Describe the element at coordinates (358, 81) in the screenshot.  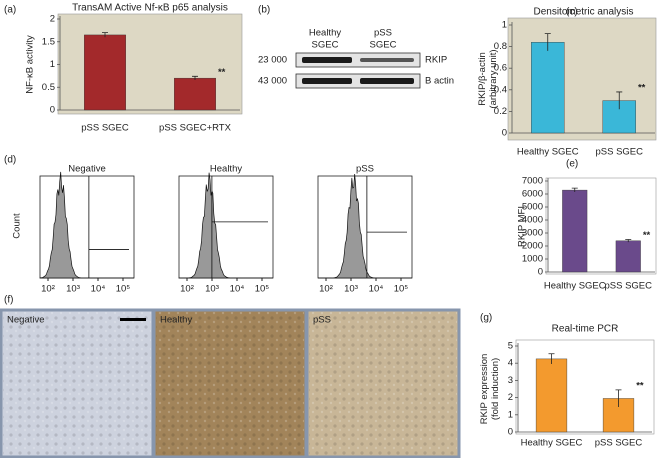
I see `blot-band-frame` at that location.